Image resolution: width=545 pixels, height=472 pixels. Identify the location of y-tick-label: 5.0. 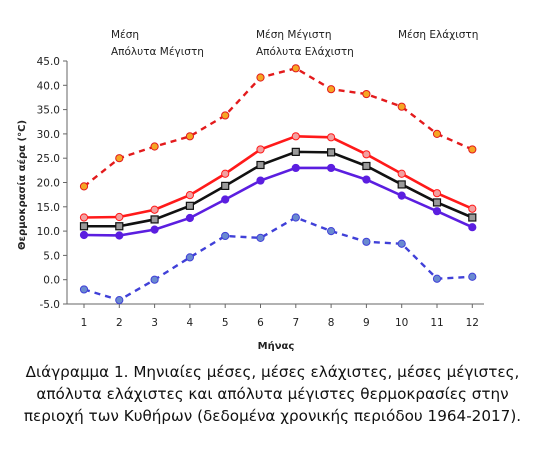
(51, 256).